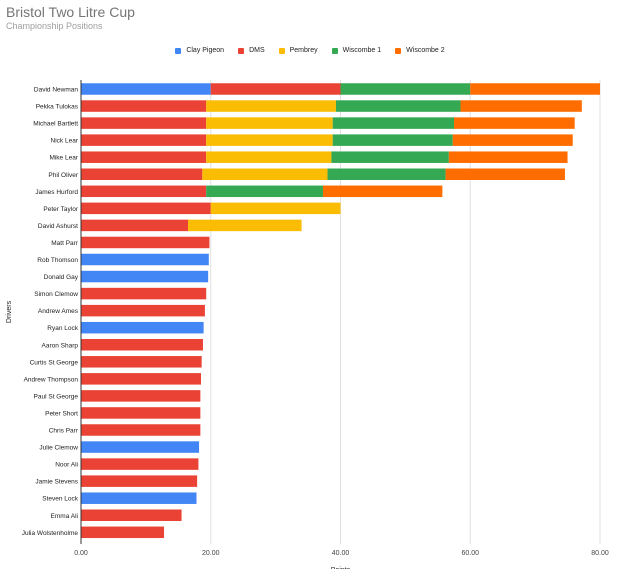 The height and width of the screenshot is (569, 620). I want to click on x-tick-label: 60.00, so click(470, 553).